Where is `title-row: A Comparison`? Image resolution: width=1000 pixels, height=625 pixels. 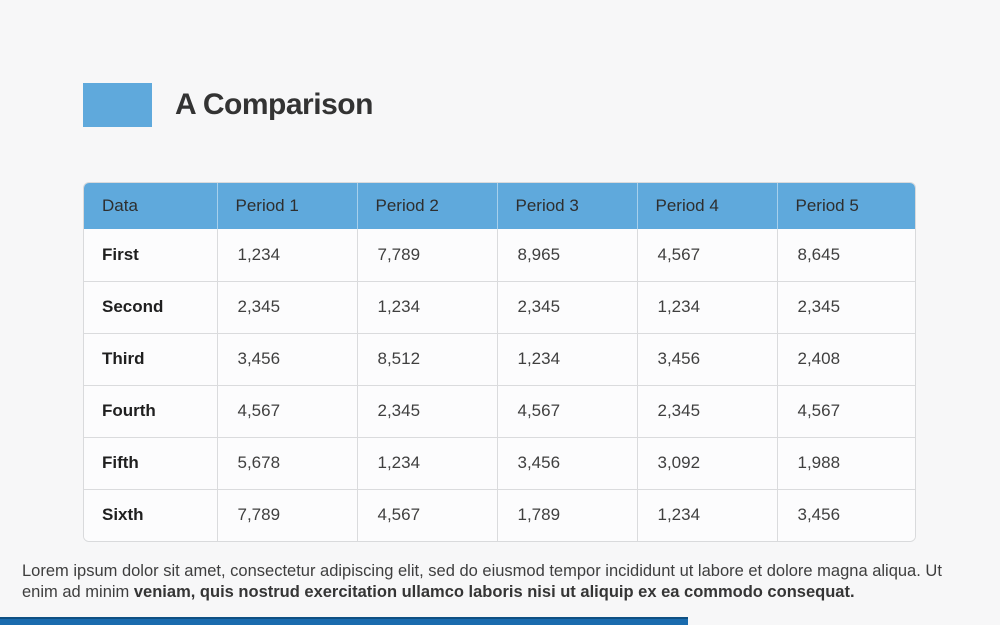
title-row: A Comparison is located at coordinates (228, 105).